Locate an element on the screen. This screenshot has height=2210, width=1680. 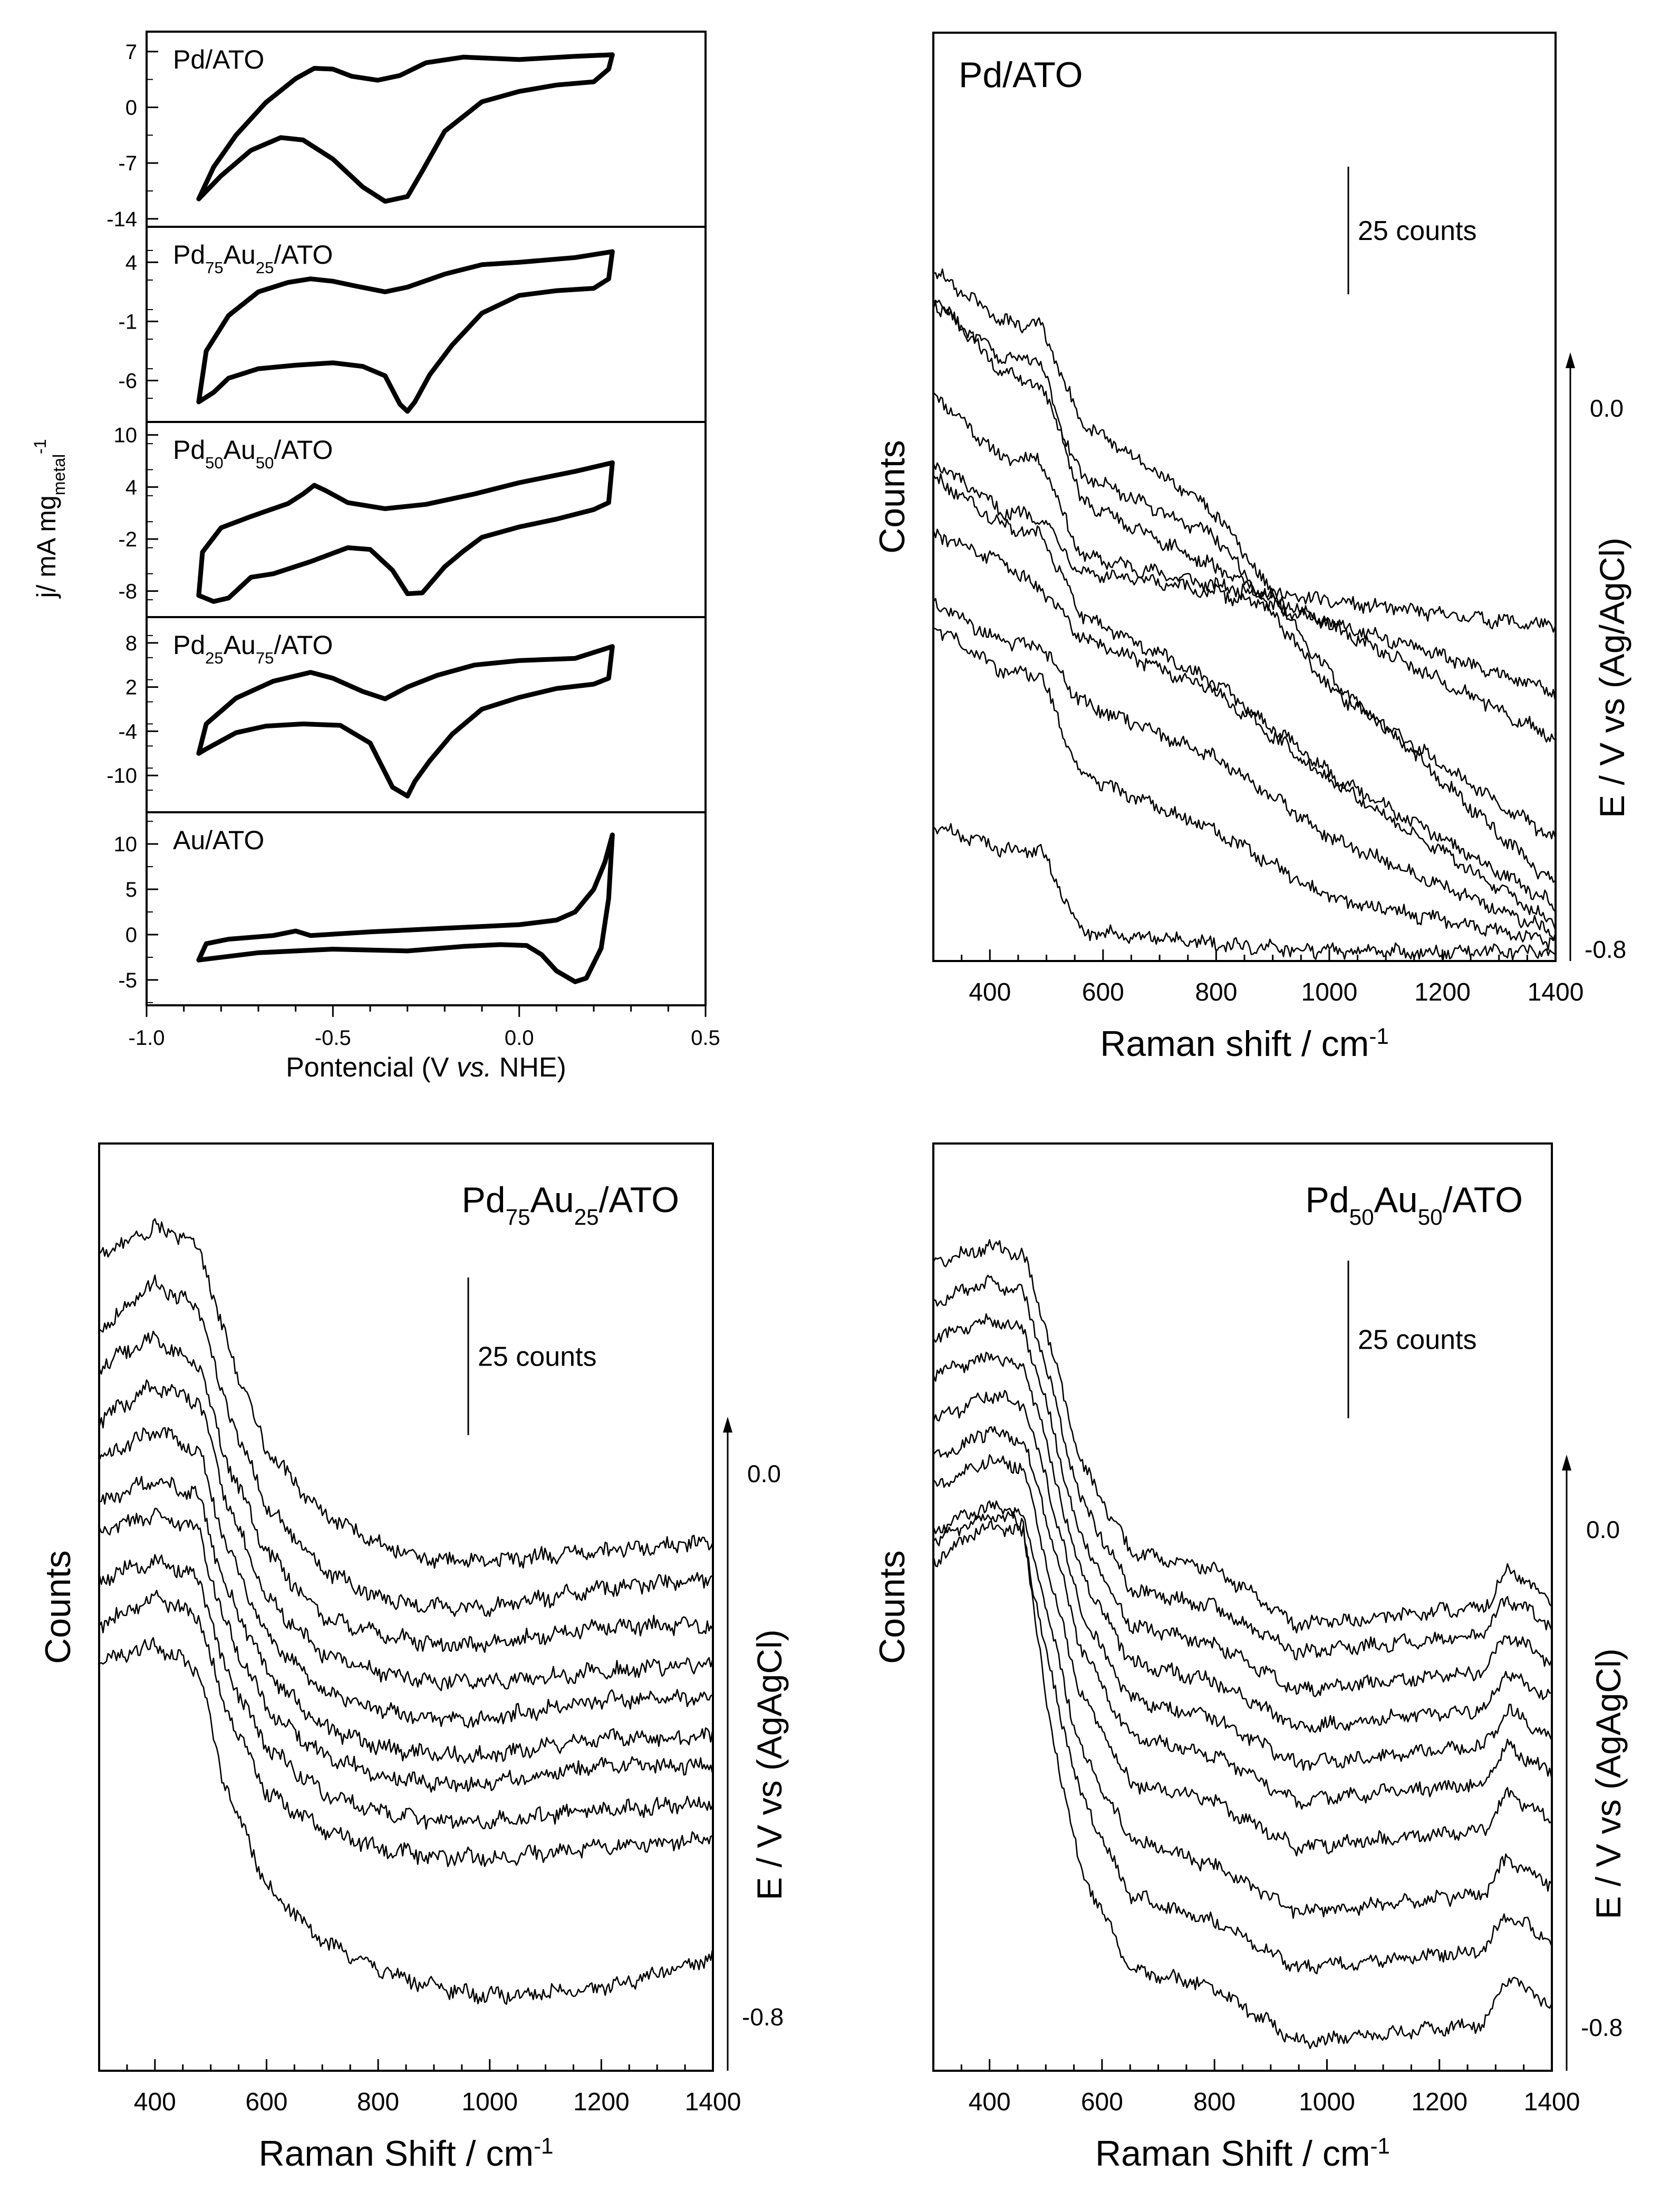
potential-arrow: 0.0 -0.8 E / V vs (AgAgCl) is located at coordinates (756, 1744).